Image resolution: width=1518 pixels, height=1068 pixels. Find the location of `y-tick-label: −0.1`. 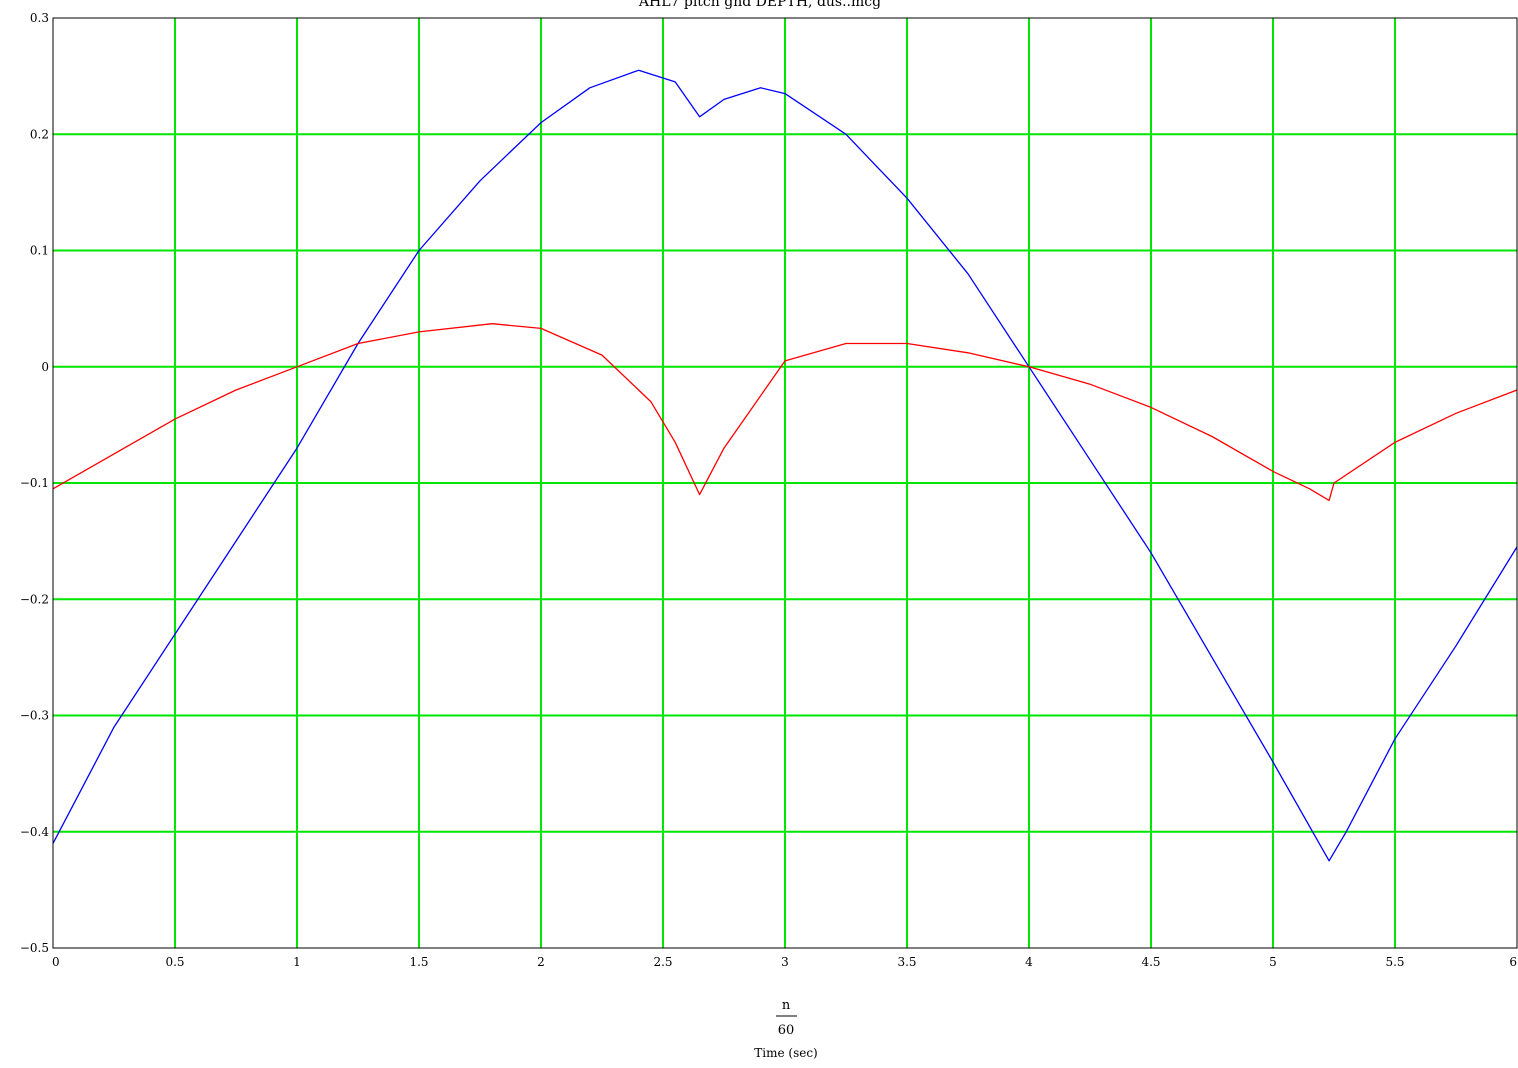

y-tick-label: −0.1 is located at coordinates (34, 483).